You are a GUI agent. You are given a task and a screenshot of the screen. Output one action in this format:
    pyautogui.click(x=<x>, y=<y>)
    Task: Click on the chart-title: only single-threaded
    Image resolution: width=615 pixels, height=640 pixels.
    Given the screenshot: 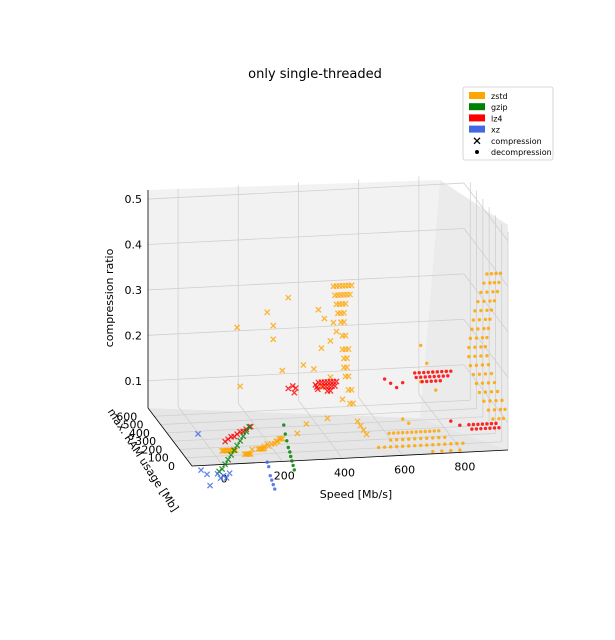 What is the action you would take?
    pyautogui.click(x=315, y=74)
    